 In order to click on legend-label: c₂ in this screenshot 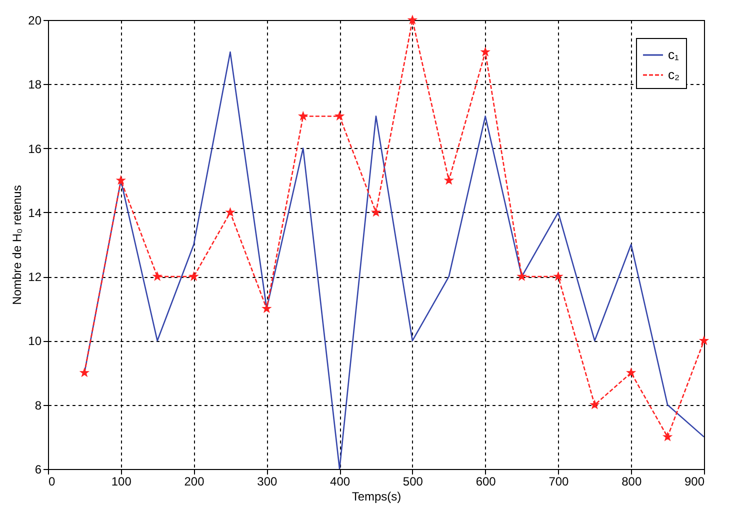, I will do `click(674, 74)`.